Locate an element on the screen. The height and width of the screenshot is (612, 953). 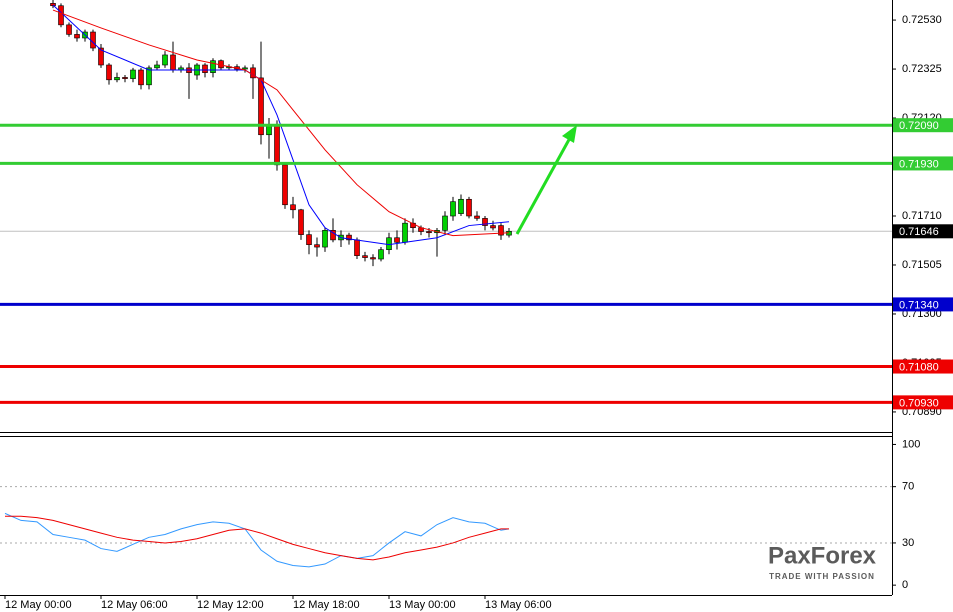
level-label: 0.71080 is located at coordinates (919, 367).